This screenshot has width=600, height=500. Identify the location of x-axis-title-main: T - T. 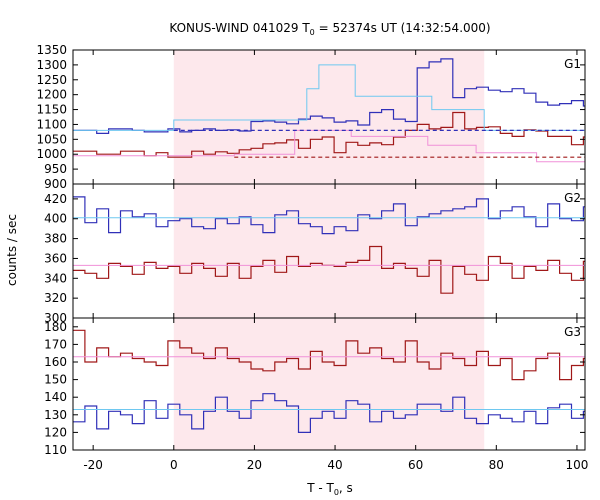
(320, 488).